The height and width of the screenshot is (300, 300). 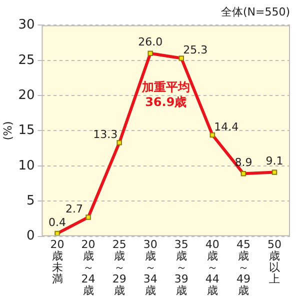 What do you see at coordinates (243, 162) in the screenshot?
I see `data-label: 8.9` at bounding box center [243, 162].